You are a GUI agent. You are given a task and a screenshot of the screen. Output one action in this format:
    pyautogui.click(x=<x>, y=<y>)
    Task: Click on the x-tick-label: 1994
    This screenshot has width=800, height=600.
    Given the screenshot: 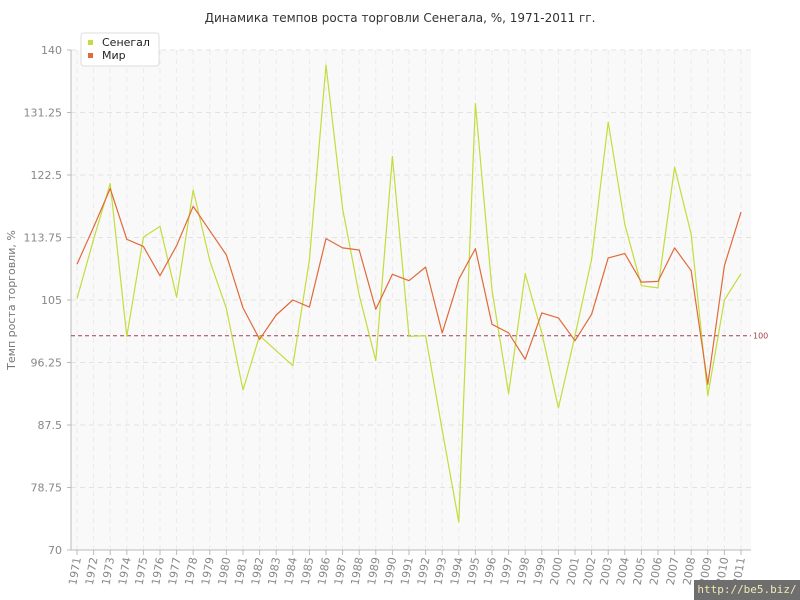 What is the action you would take?
    pyautogui.click(x=457, y=571)
    